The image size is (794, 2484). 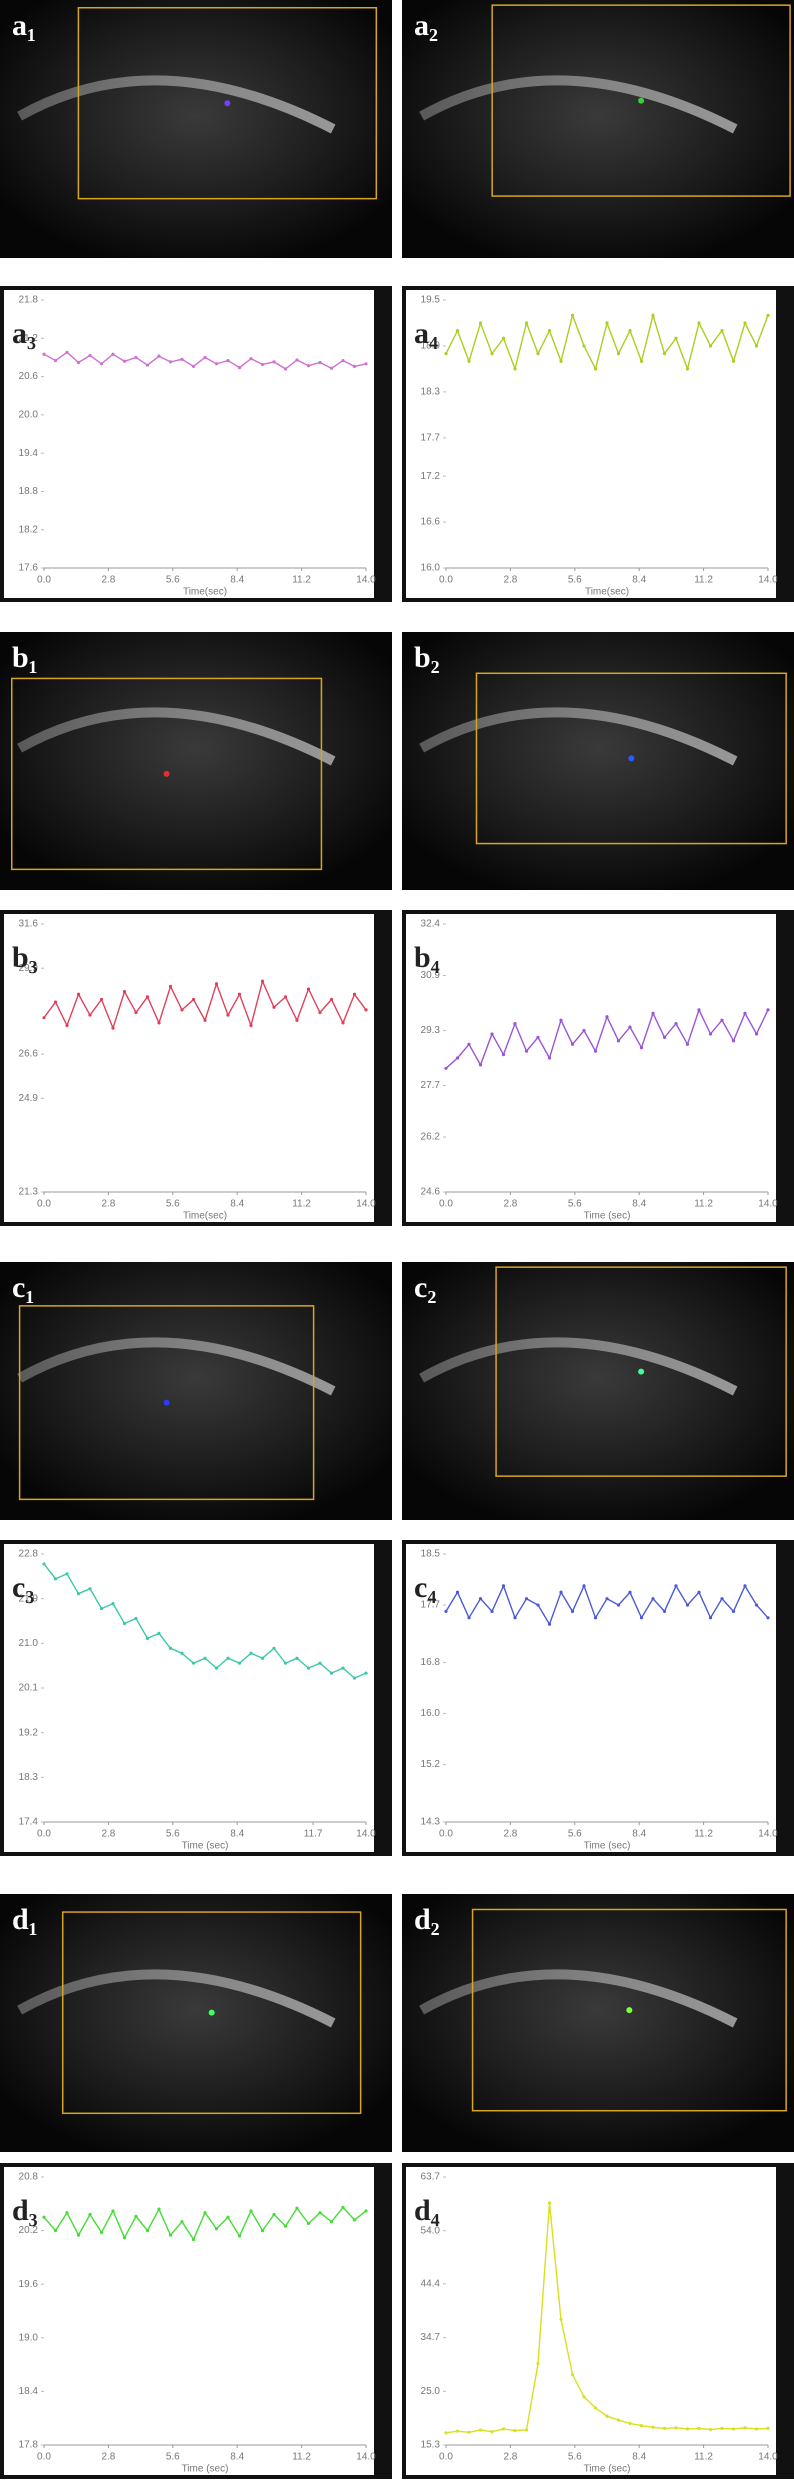 I want to click on y-tick-label: 14.3, so click(x=431, y=1822).